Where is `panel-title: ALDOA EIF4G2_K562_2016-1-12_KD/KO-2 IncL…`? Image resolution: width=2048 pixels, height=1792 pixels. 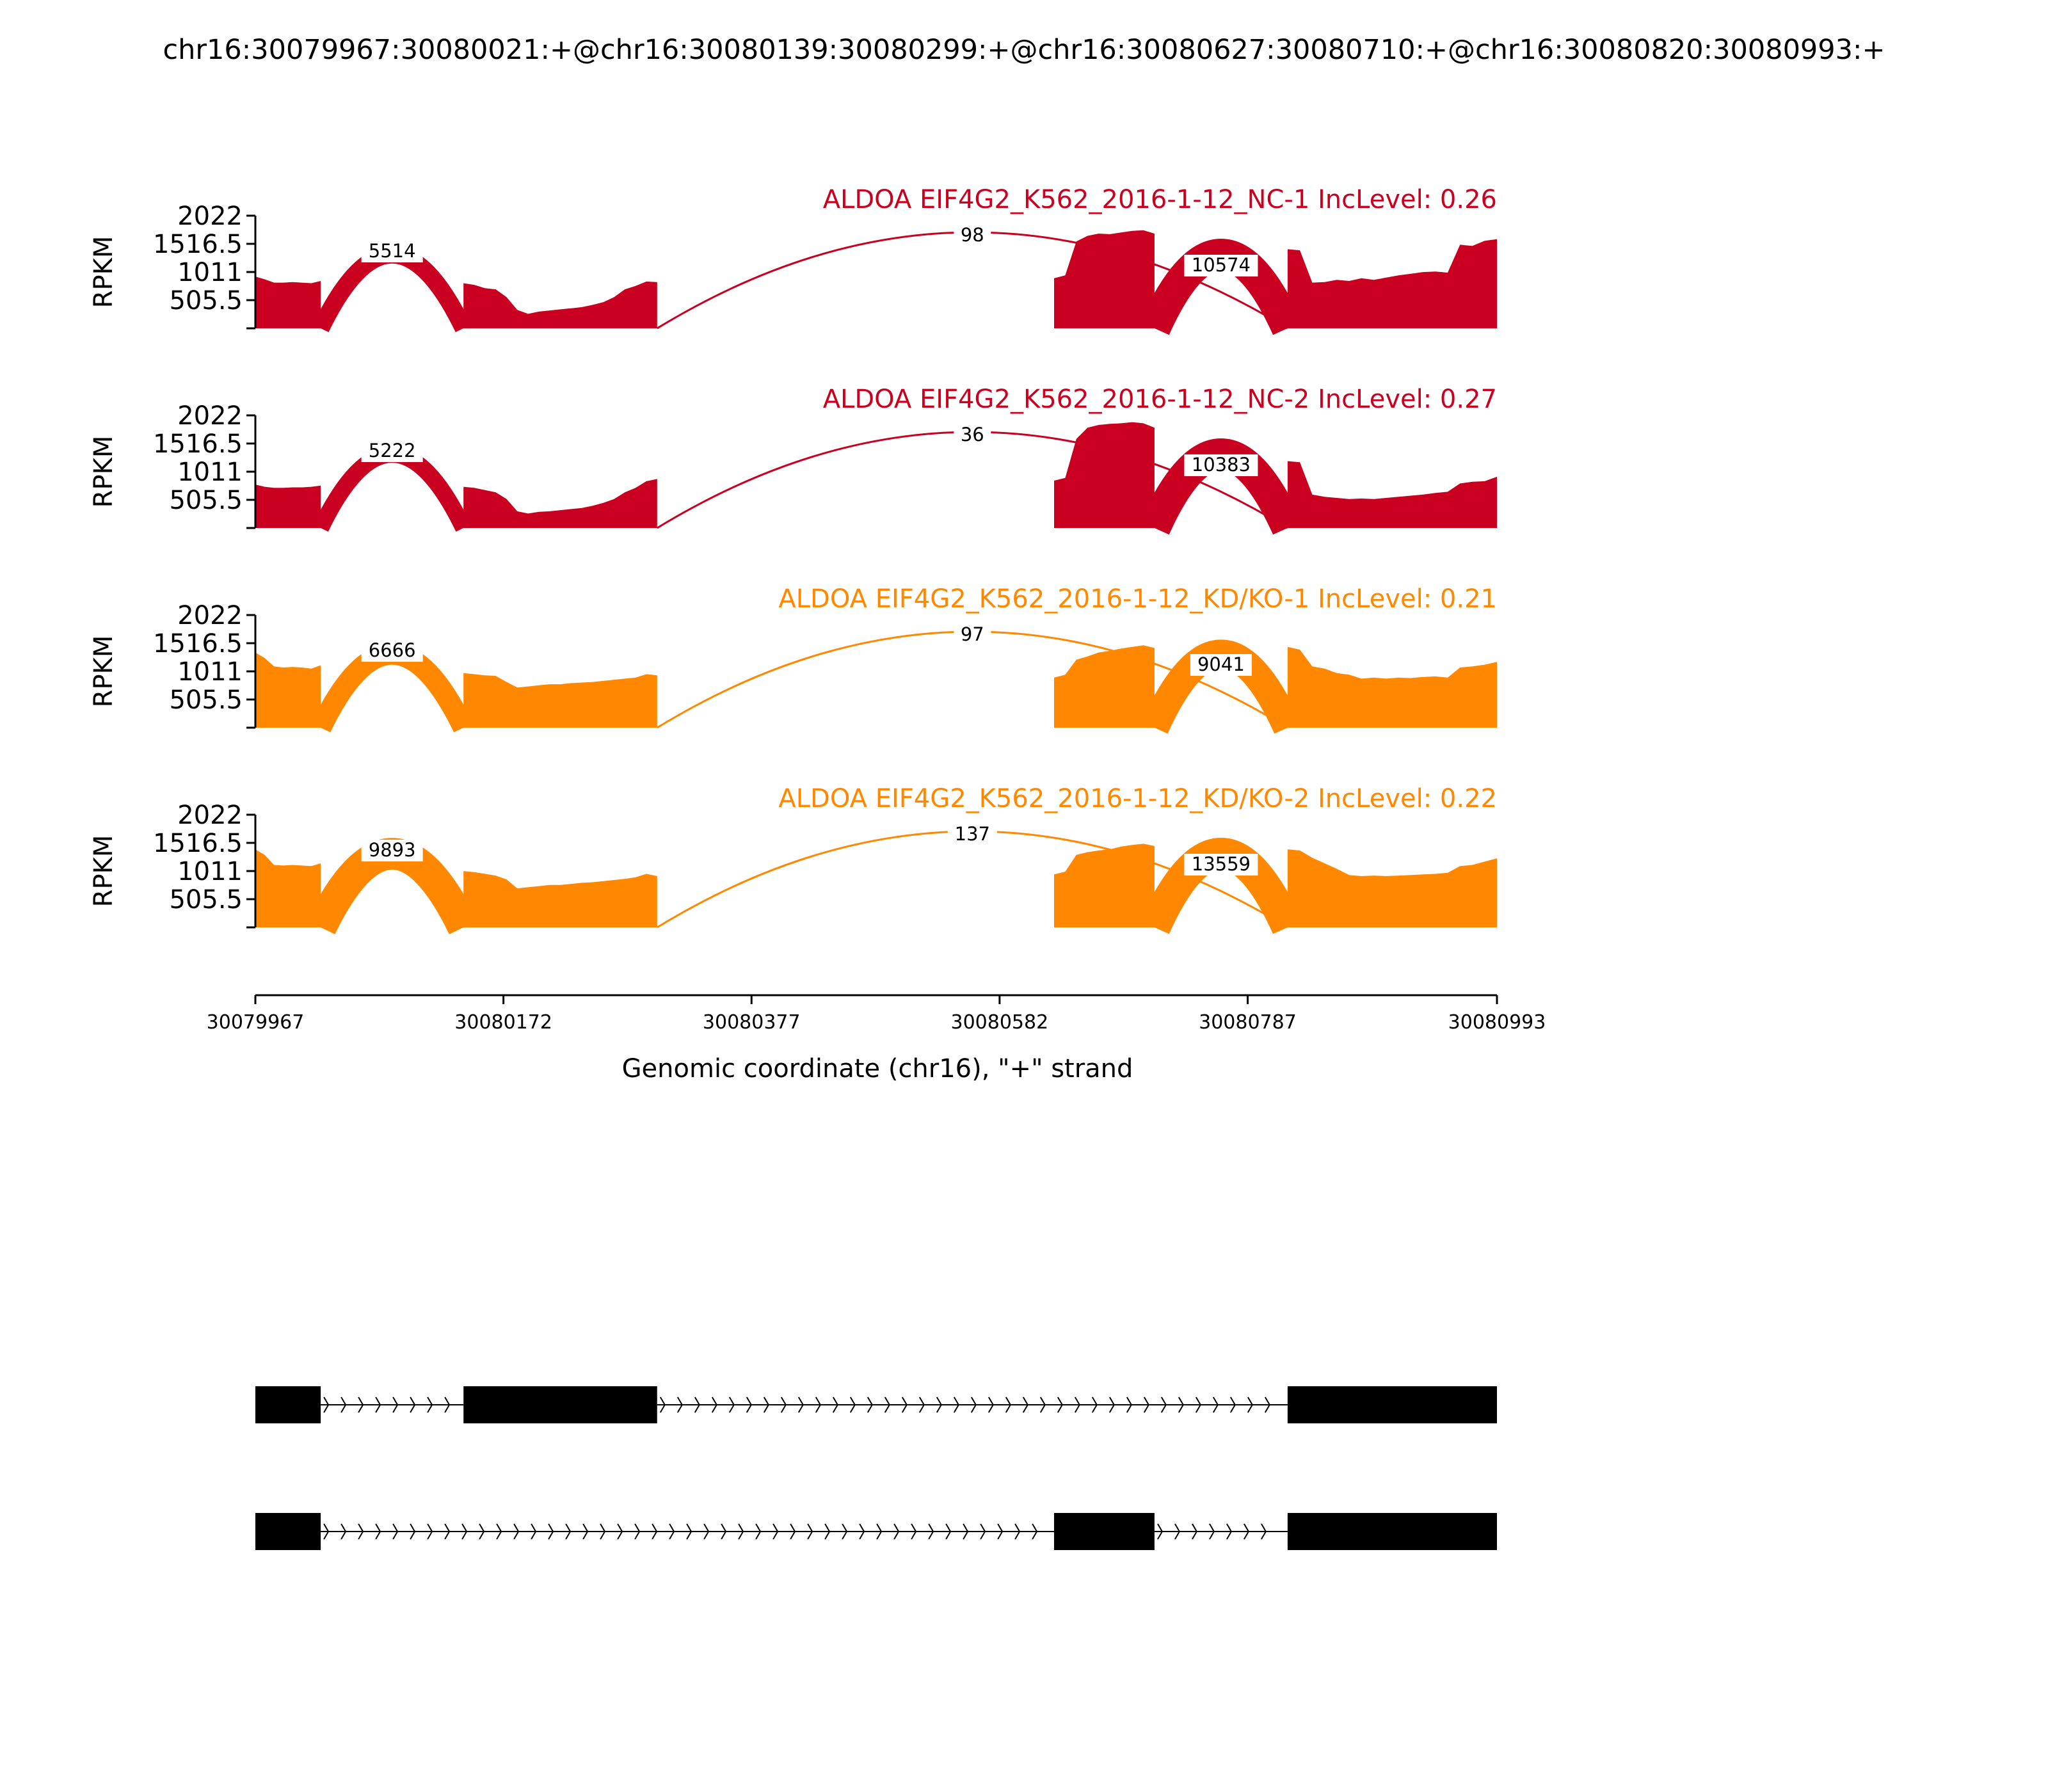
panel-title: ALDOA EIF4G2_K562_2016-1-12_KD/KO-2 IncL… is located at coordinates (1137, 798).